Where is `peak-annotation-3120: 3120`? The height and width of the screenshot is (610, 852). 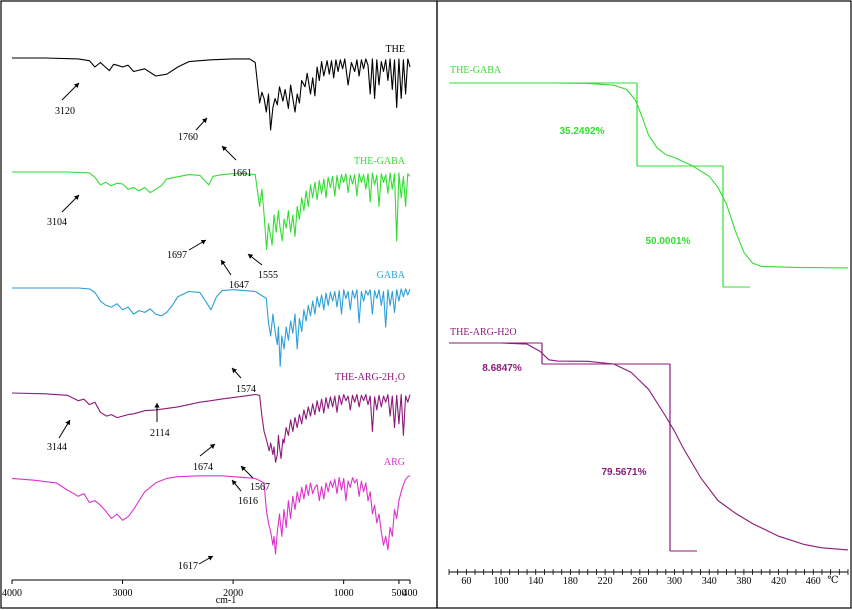
peak-annotation-3120: 3120 is located at coordinates (67, 99).